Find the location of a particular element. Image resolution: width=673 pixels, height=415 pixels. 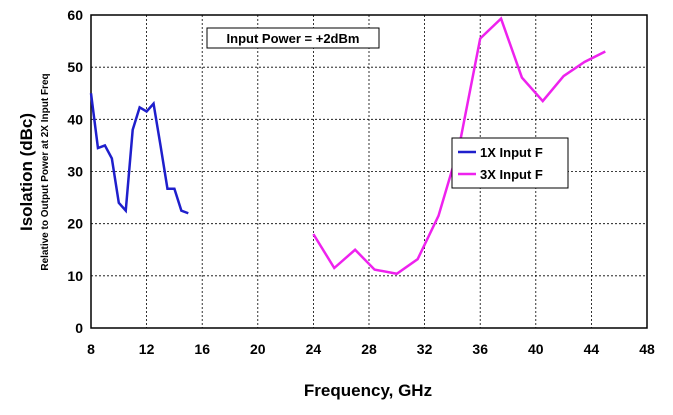

y-tick-label: 20 is located at coordinates (75, 224).